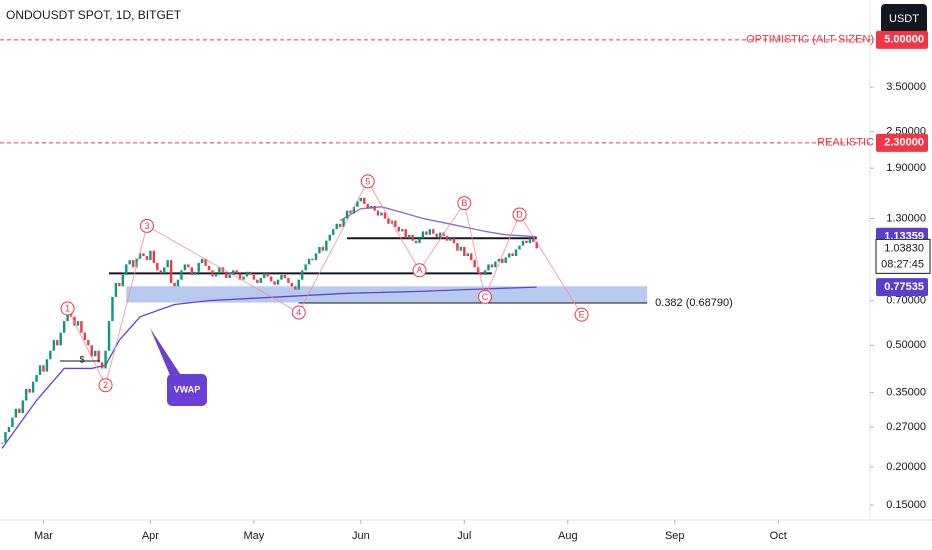  I want to click on chart-title: ONDOUSDT SPOT, 1D, BITGET, so click(94, 15).